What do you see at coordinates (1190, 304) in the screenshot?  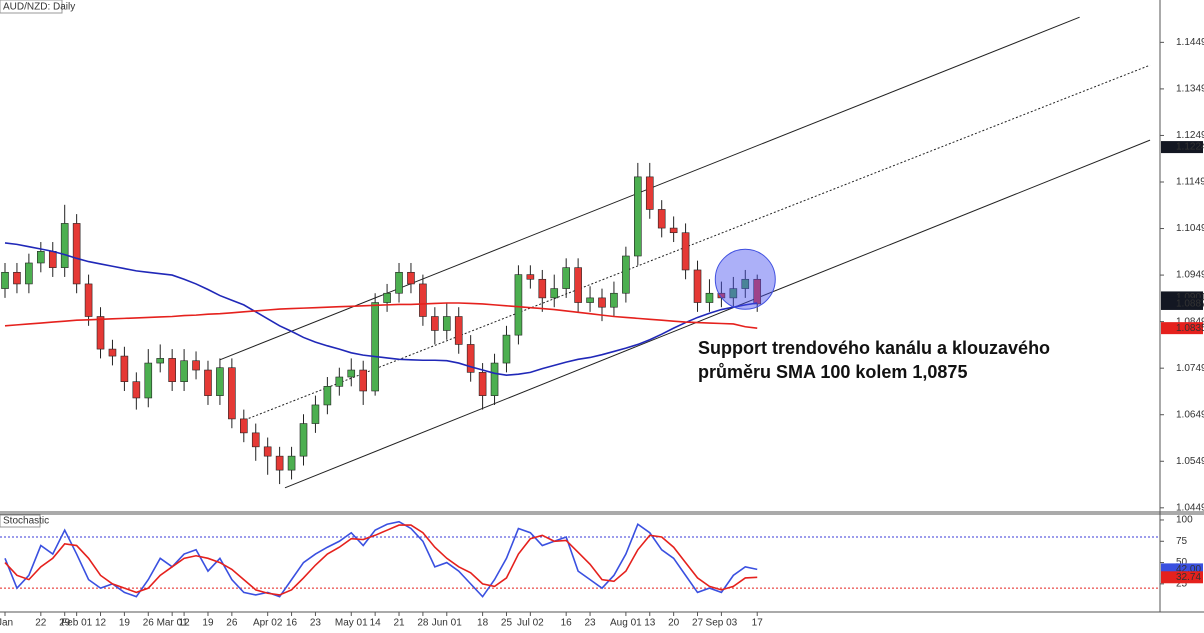 I see `price-marker-label: 1.0887` at bounding box center [1190, 304].